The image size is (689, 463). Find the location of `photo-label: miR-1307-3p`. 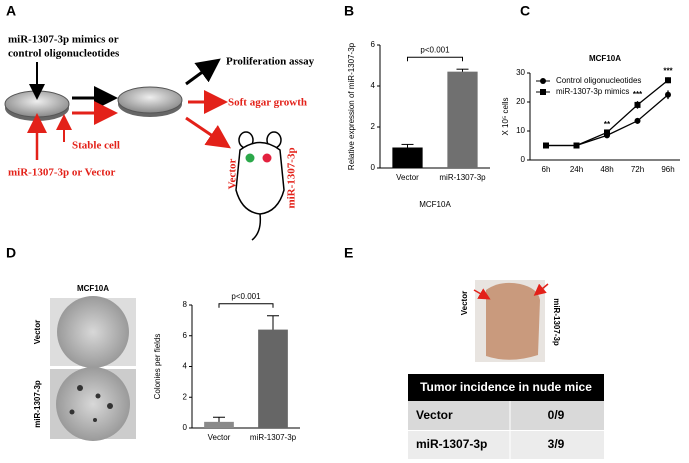

photo-label: miR-1307-3p is located at coordinates (556, 322).